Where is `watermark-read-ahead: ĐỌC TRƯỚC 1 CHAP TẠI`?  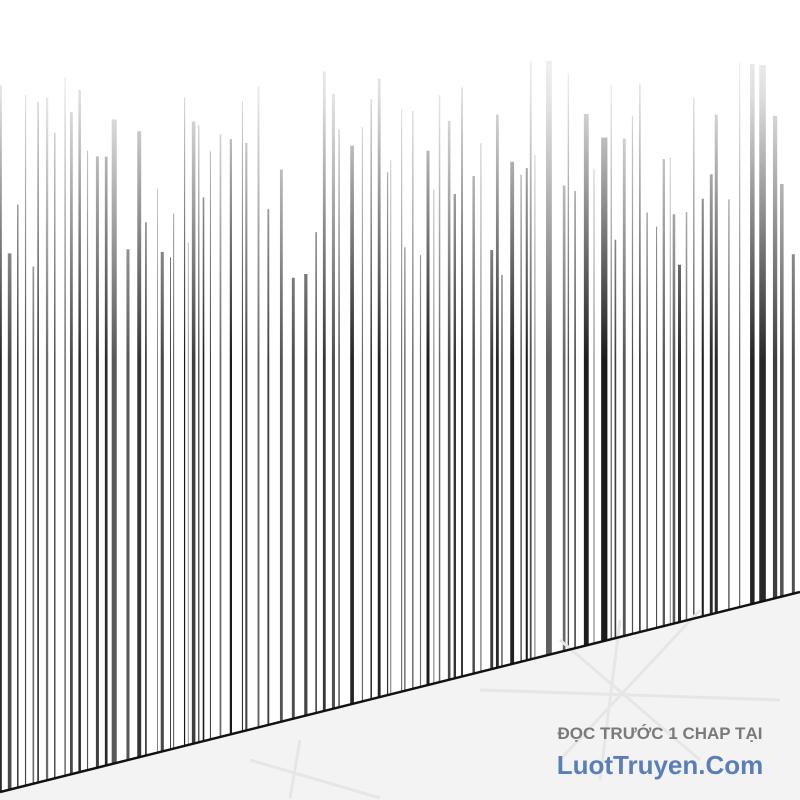 watermark-read-ahead: ĐỌC TRƯỚC 1 CHAP TẠI is located at coordinates (660, 733).